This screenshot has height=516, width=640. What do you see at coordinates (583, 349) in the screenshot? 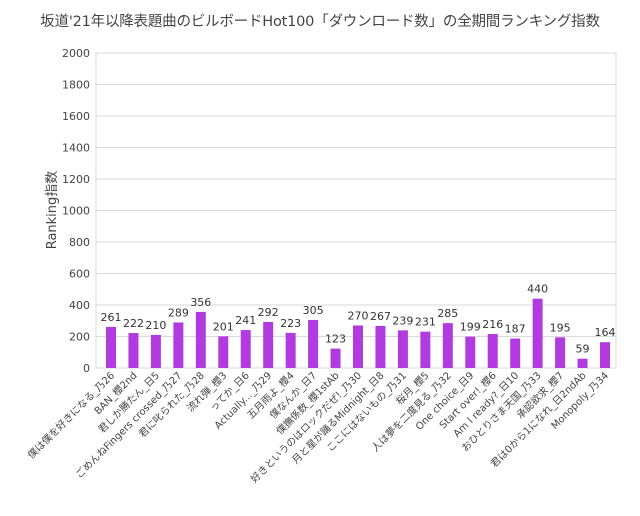
I see `data-label: 59` at bounding box center [583, 349].